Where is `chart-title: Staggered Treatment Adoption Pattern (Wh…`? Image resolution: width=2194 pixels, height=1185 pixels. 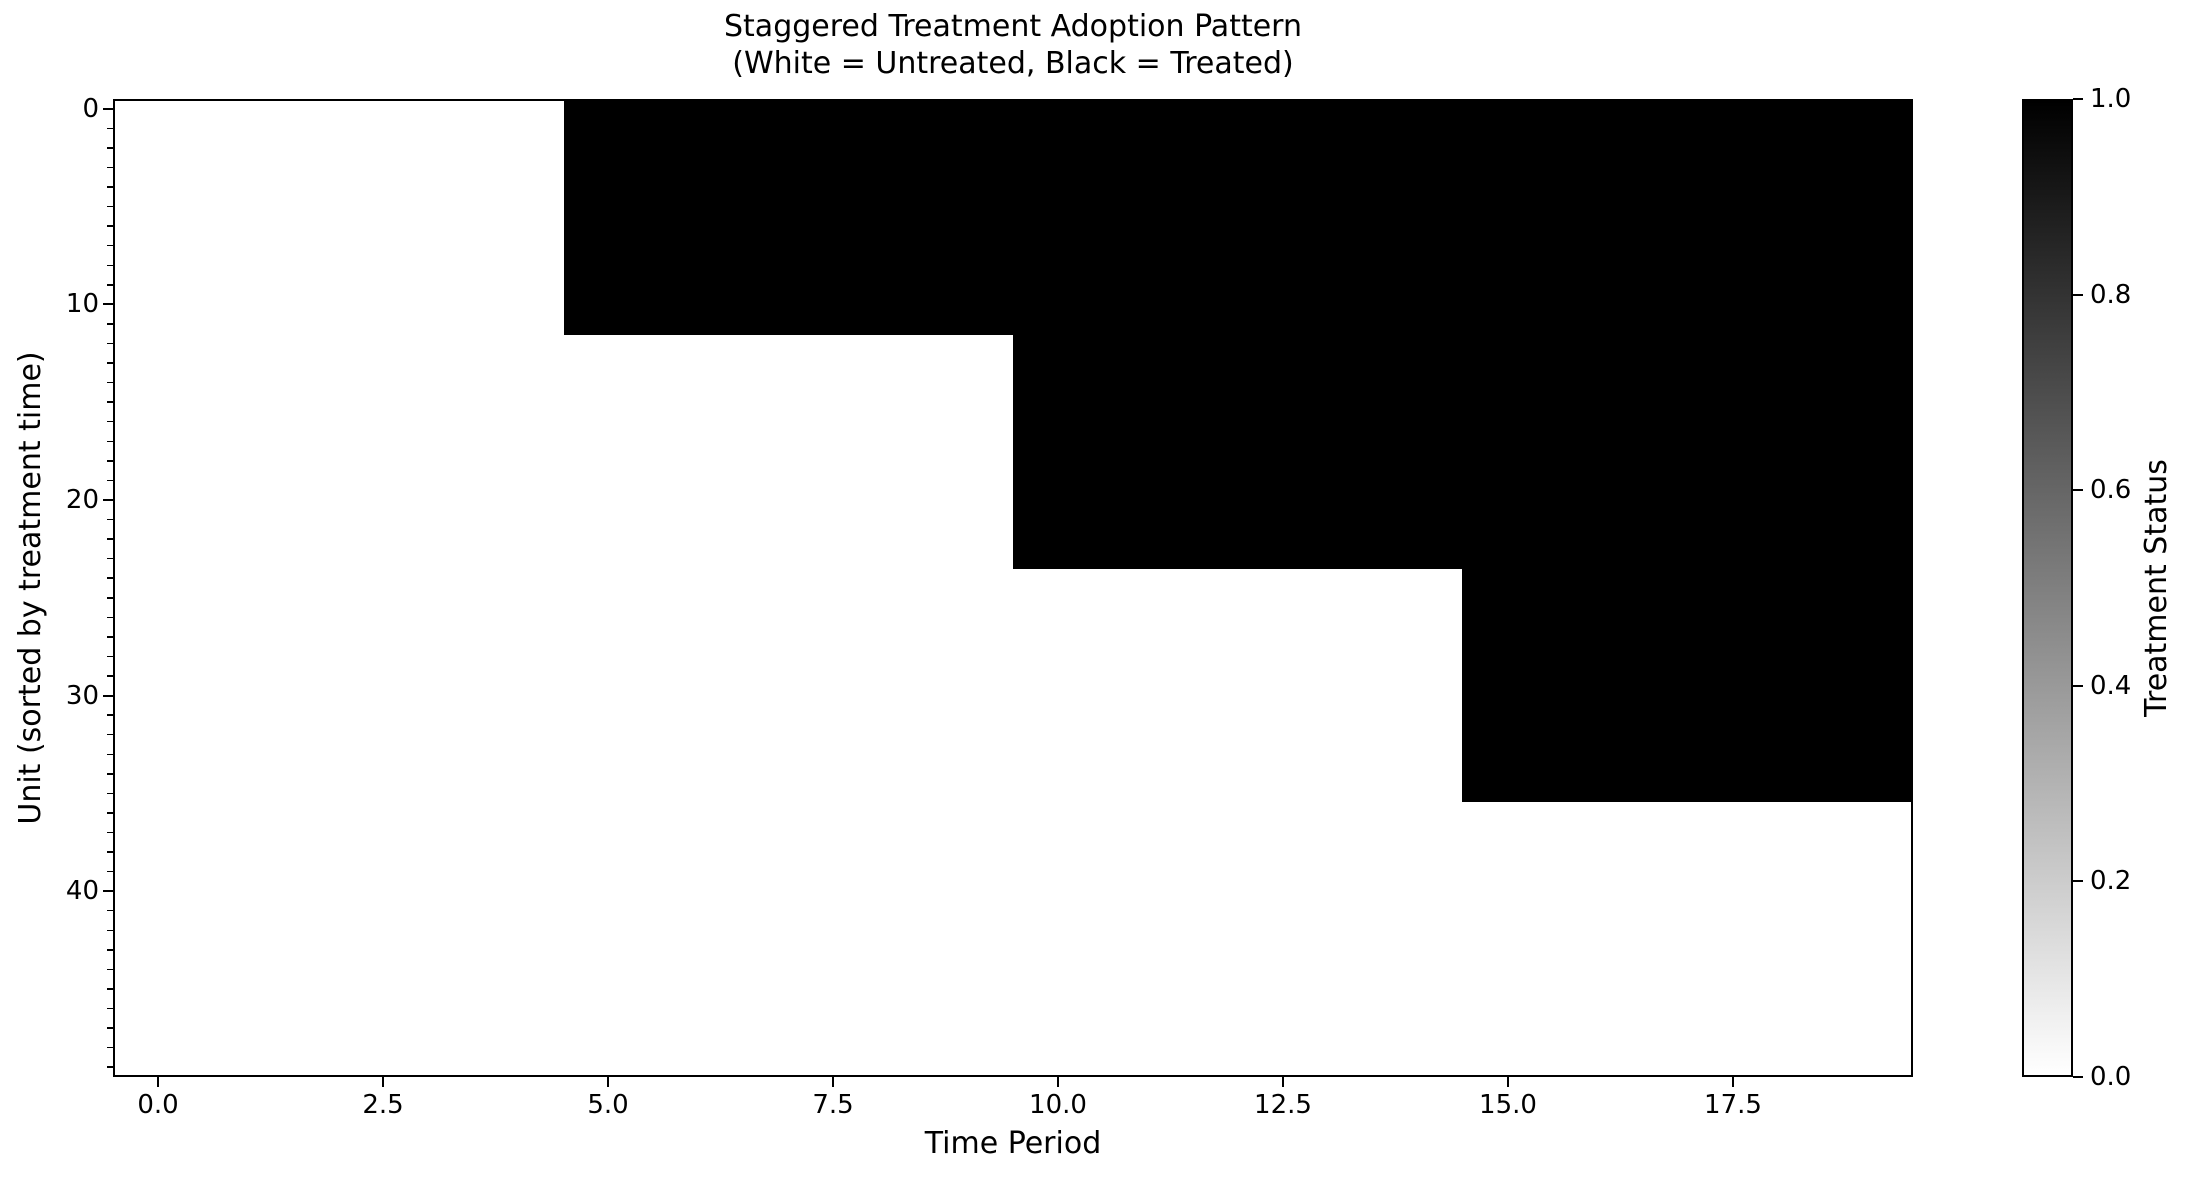 chart-title: Staggered Treatment Adoption Pattern (Wh… is located at coordinates (1013, 45).